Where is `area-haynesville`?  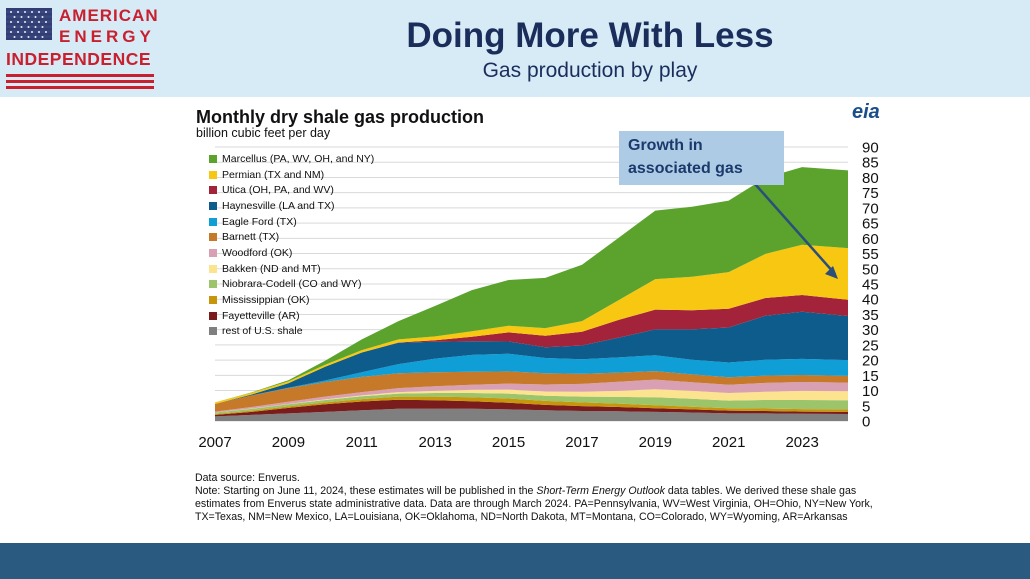 area-haynesville is located at coordinates (531, 357).